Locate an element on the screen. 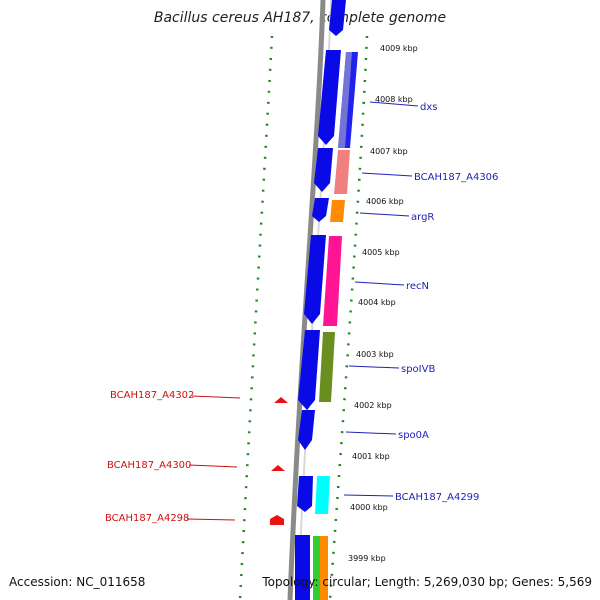 Image resolution: width=600 pixels, height=600 pixels. gene-label-recN: recN is located at coordinates (417, 286).